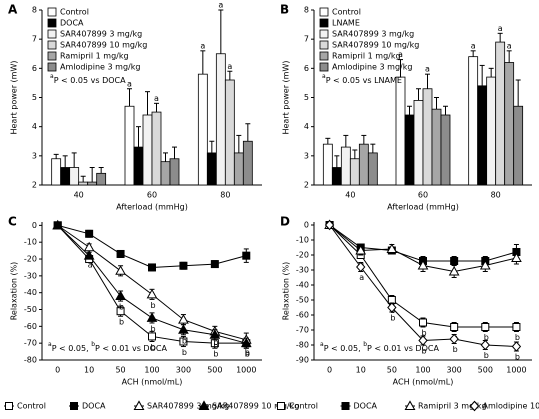  What do you see at coordinates (101, 34) in the screenshot?
I see `legend-label: SAR407899 3 mg/kg` at bounding box center [101, 34].